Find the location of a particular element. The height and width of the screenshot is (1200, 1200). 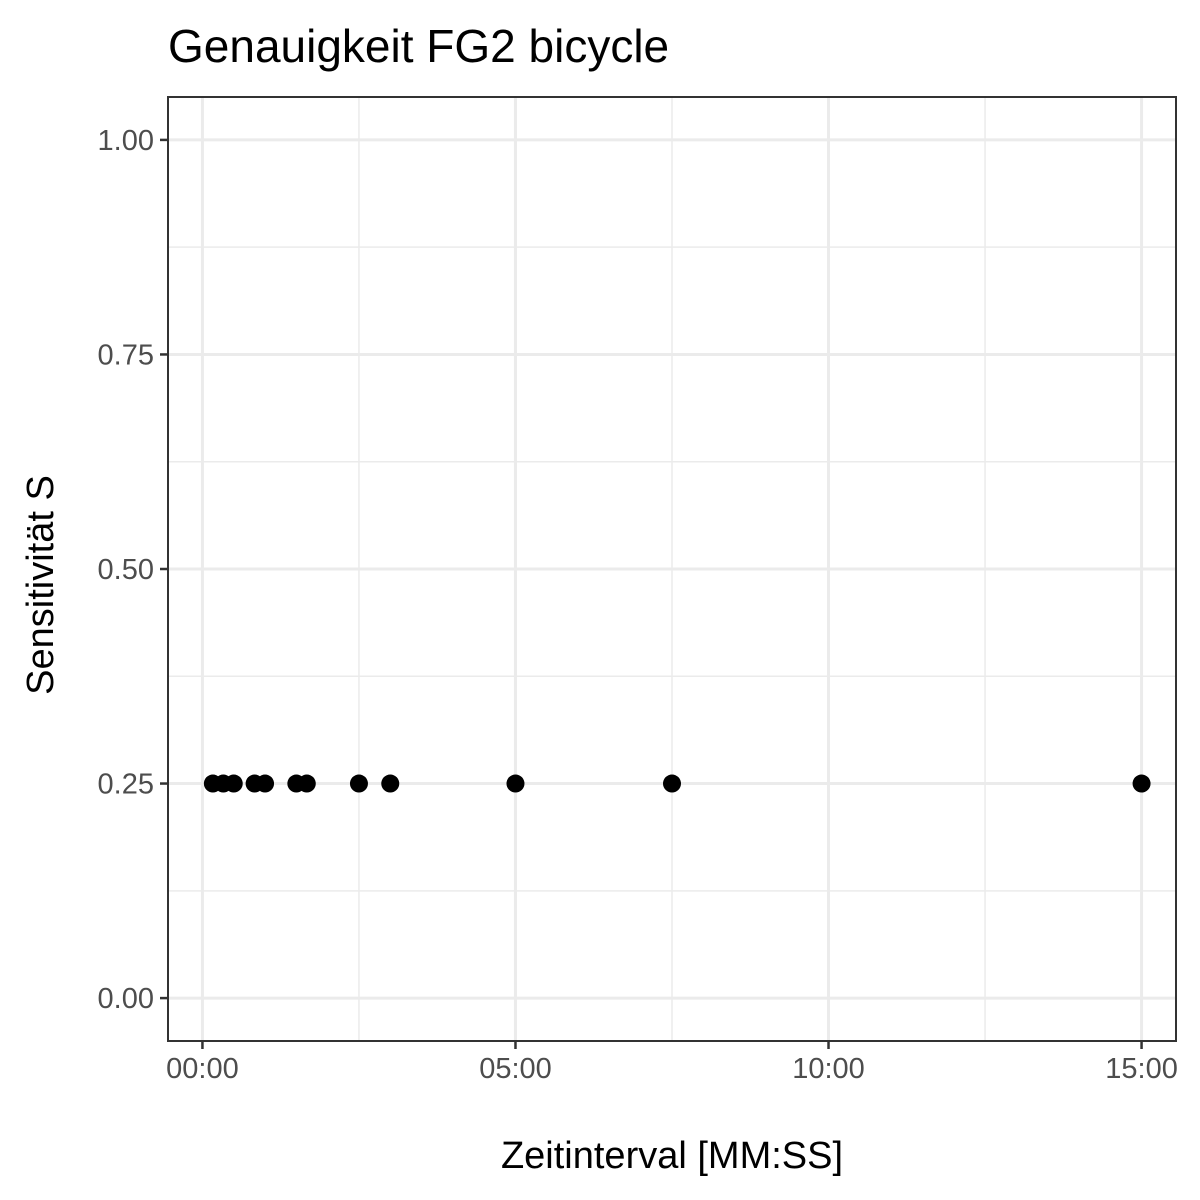

y-axis-title: Sensitivität S is located at coordinates (41, 585).